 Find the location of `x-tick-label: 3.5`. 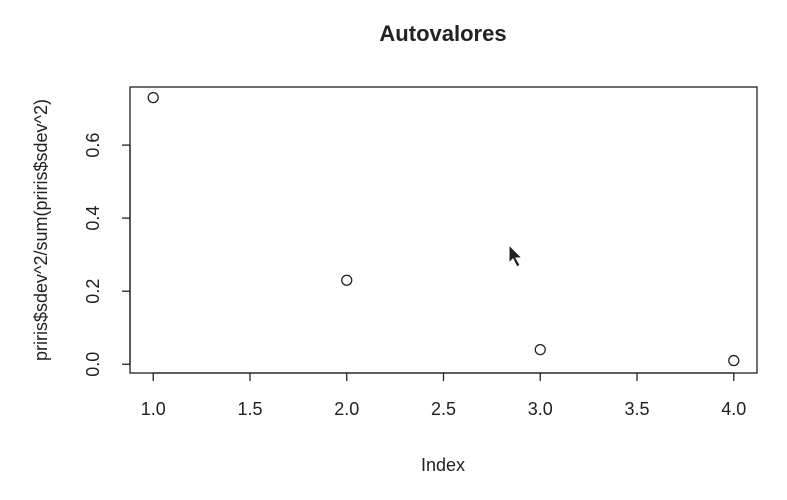

x-tick-label: 3.5 is located at coordinates (637, 409).